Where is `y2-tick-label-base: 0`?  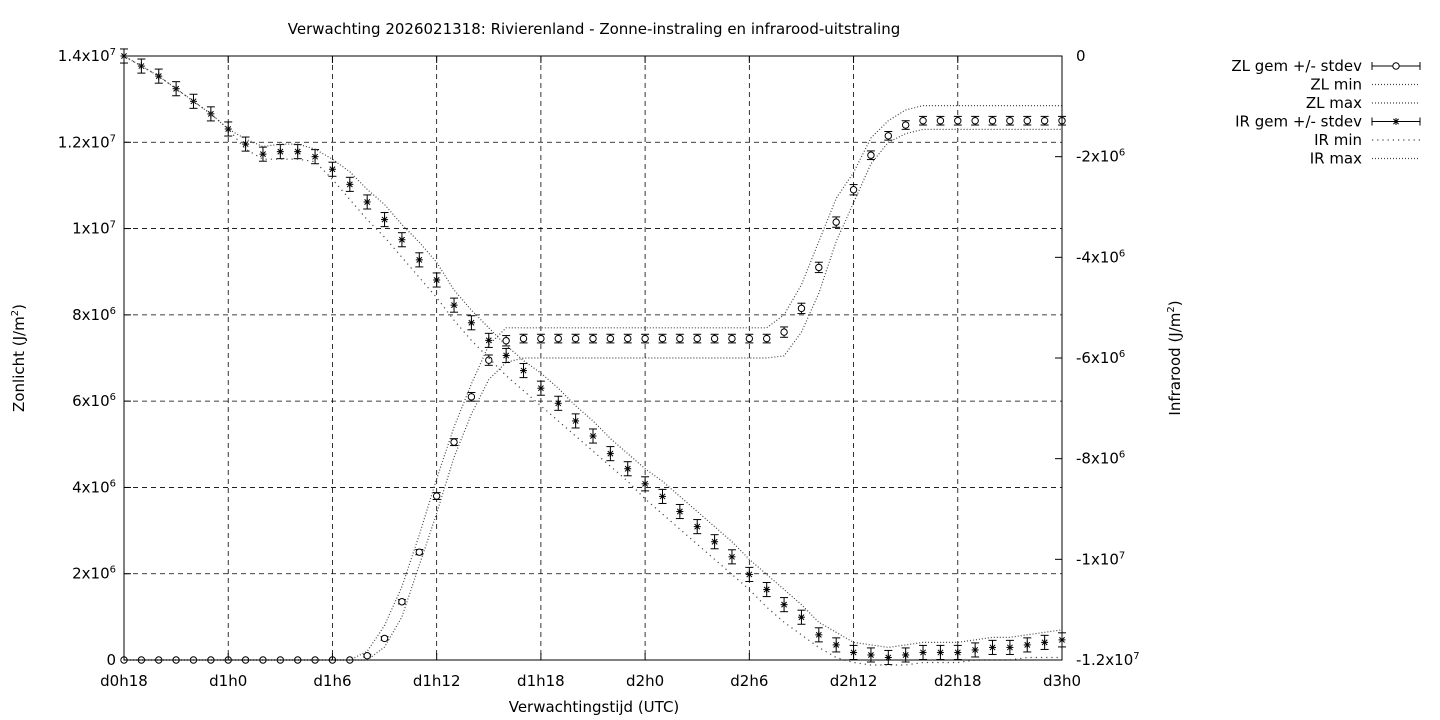
y2-tick-label-base: 0 is located at coordinates (1081, 56).